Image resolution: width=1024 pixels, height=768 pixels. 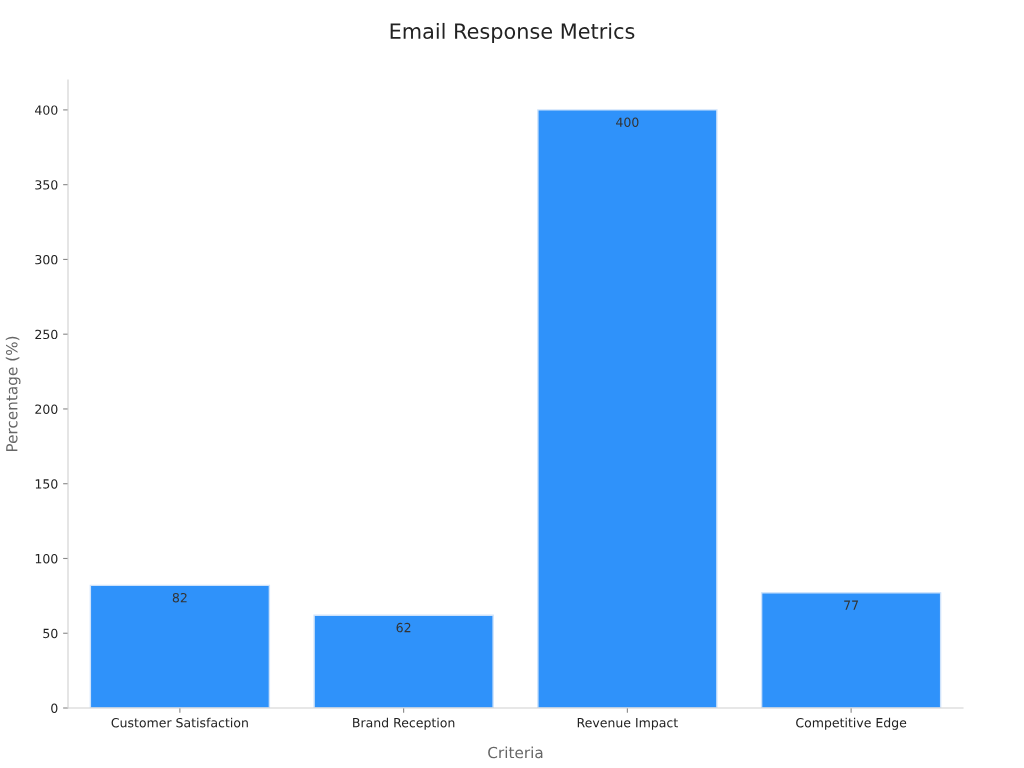 What do you see at coordinates (851, 605) in the screenshot?
I see `data-label: 77` at bounding box center [851, 605].